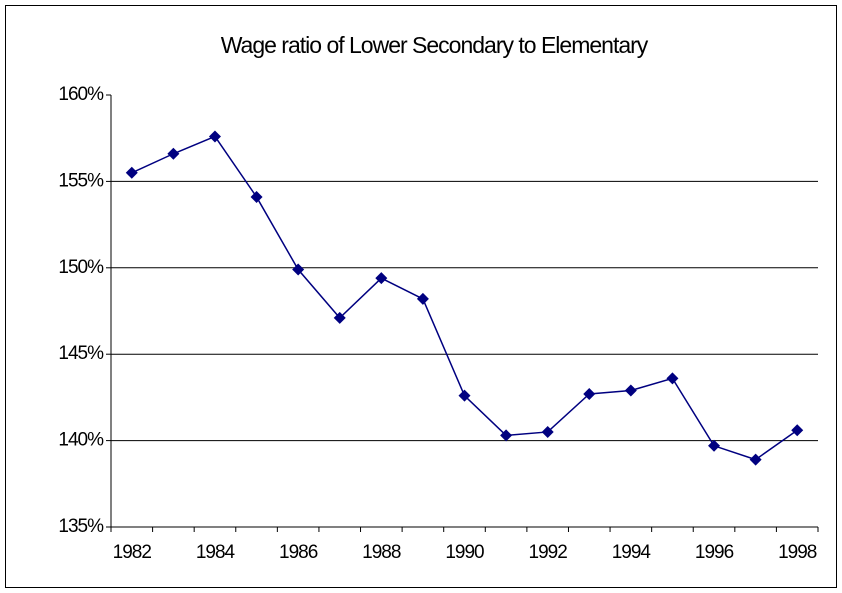 Image resolution: width=842 pixels, height=593 pixels. What do you see at coordinates (548, 552) in the screenshot?
I see `x-tick-label: 1992` at bounding box center [548, 552].